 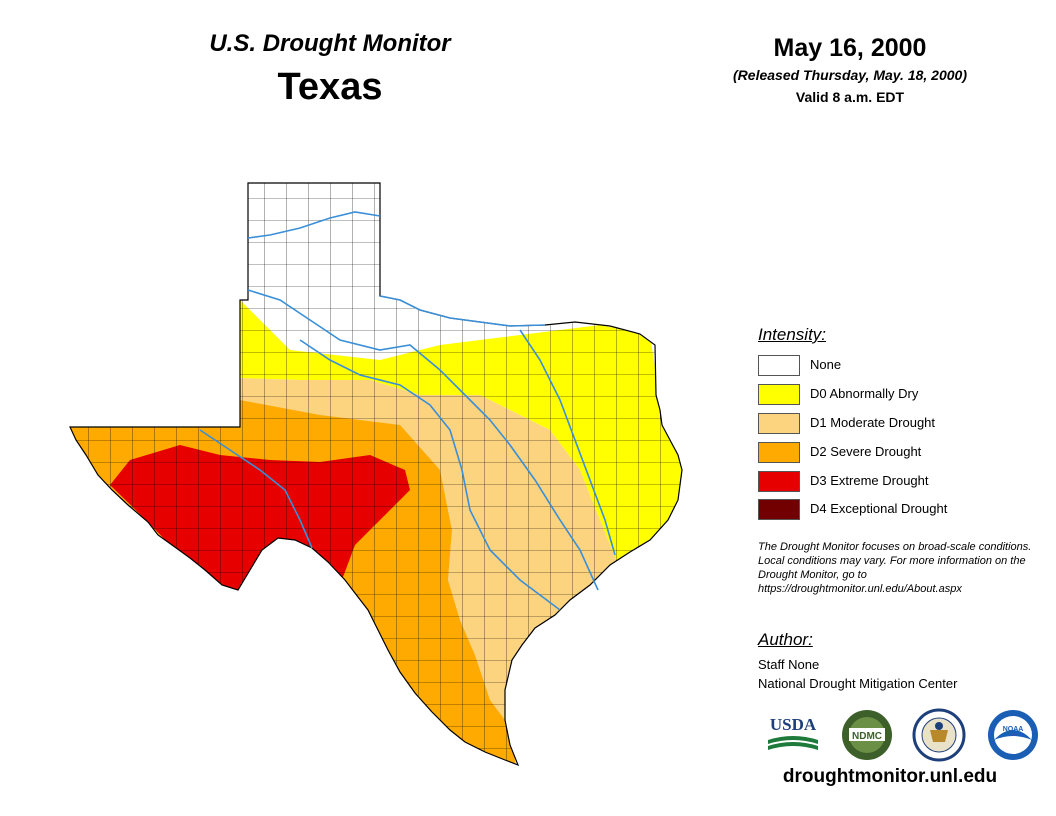 I want to click on legend-item-d0: D0 Abnormally Dry, so click(x=888, y=394).